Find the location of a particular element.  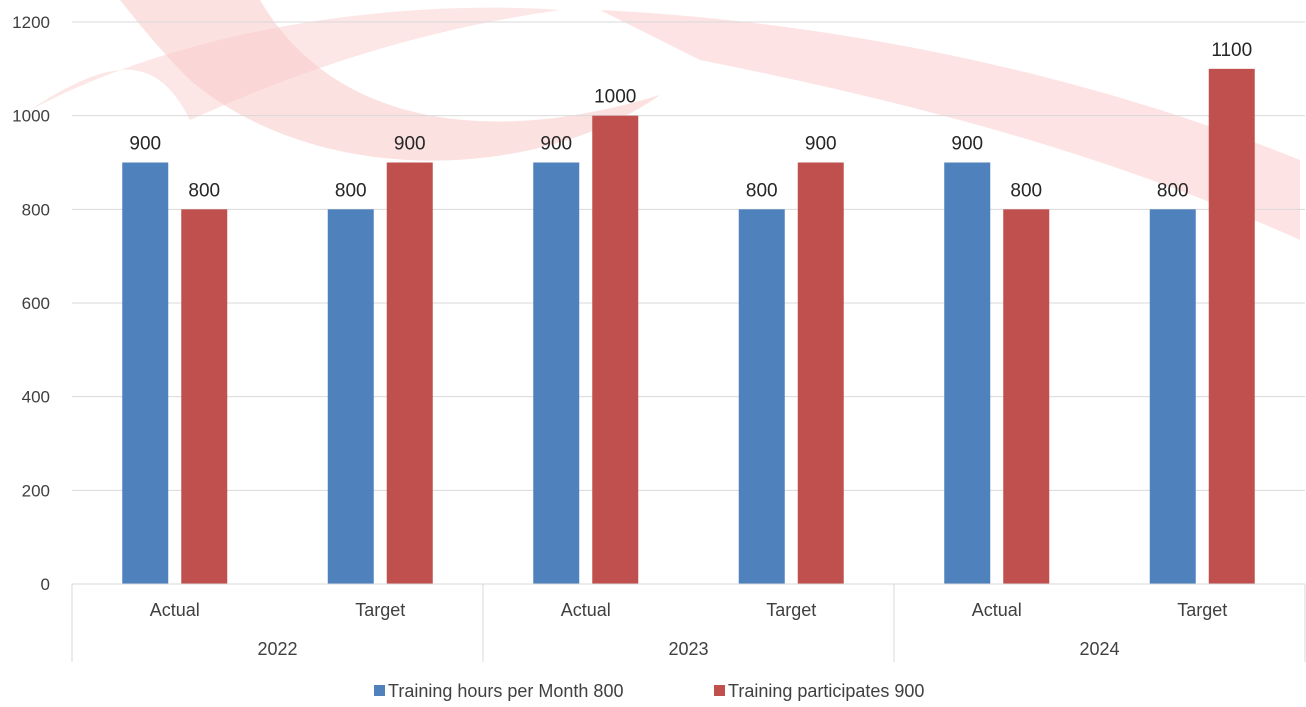

data-label: 1100 is located at coordinates (1231, 50).